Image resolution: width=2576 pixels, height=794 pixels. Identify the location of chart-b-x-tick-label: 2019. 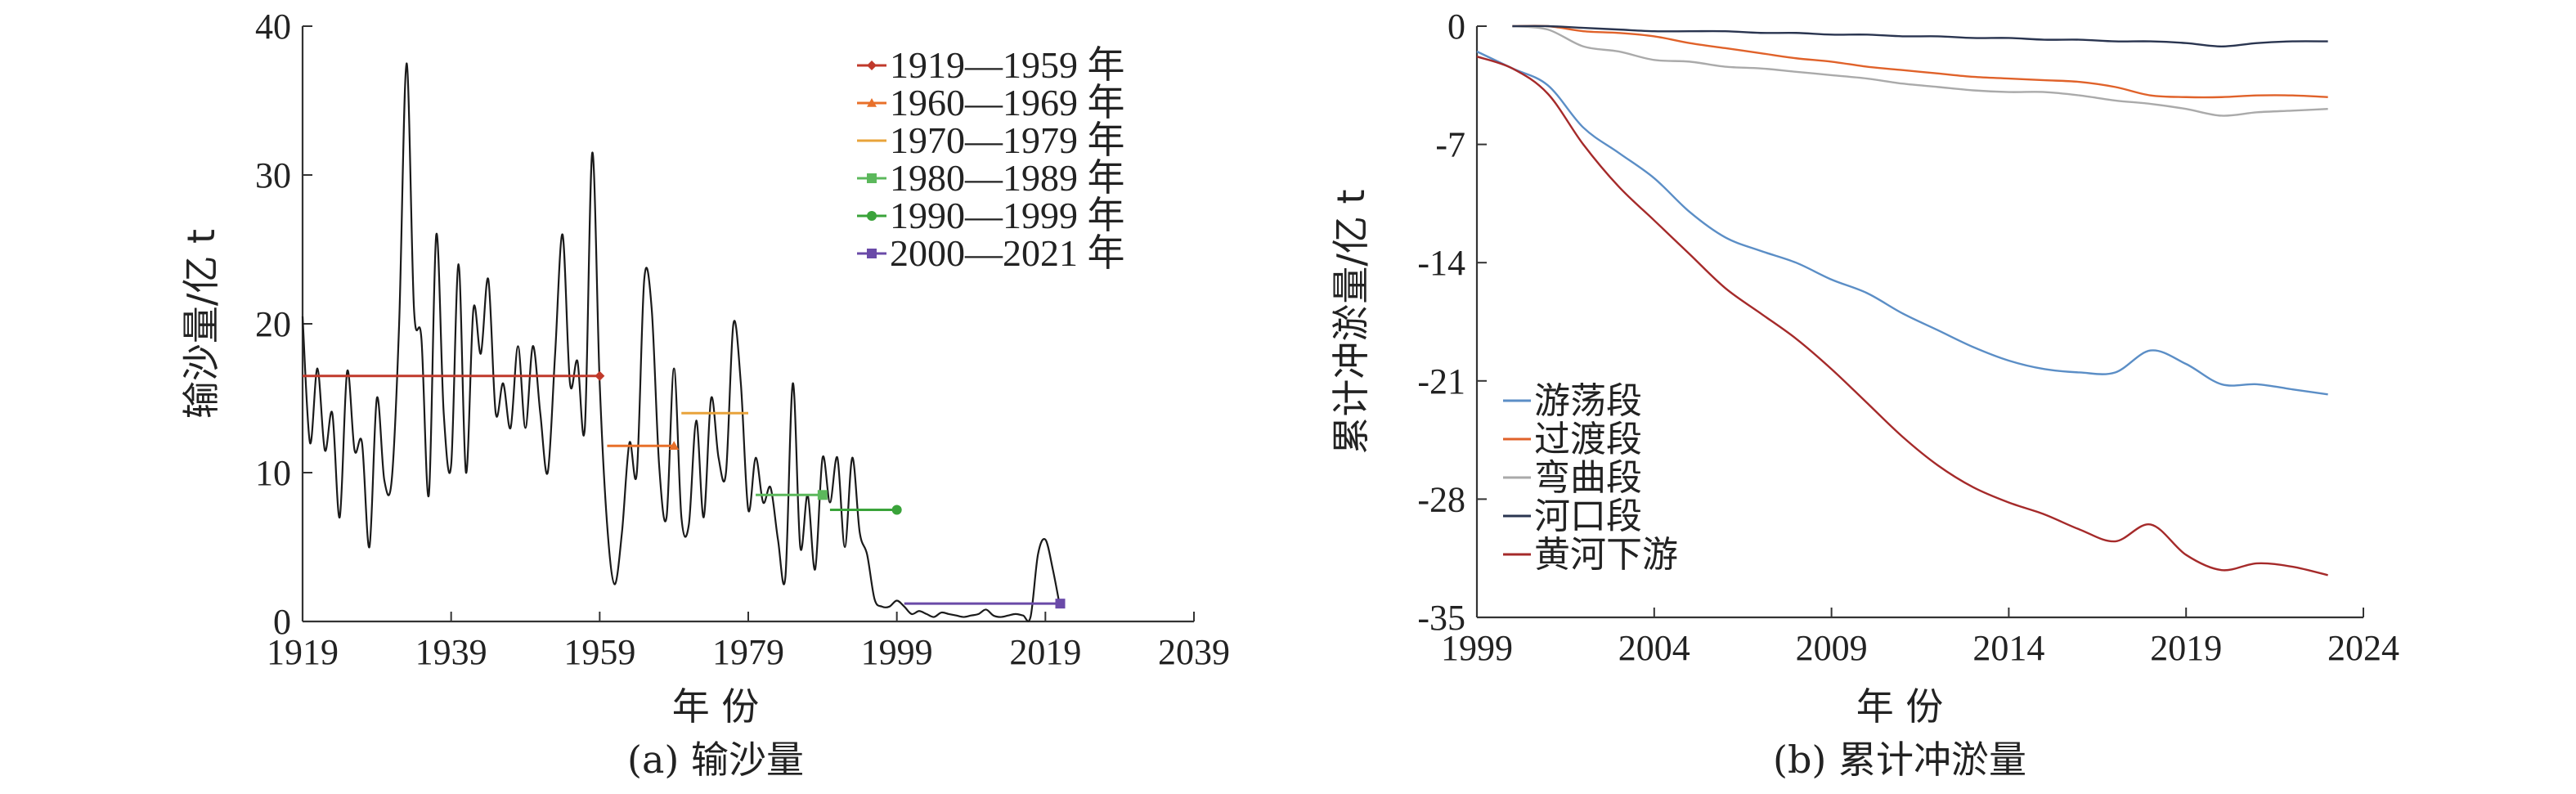
(2186, 648).